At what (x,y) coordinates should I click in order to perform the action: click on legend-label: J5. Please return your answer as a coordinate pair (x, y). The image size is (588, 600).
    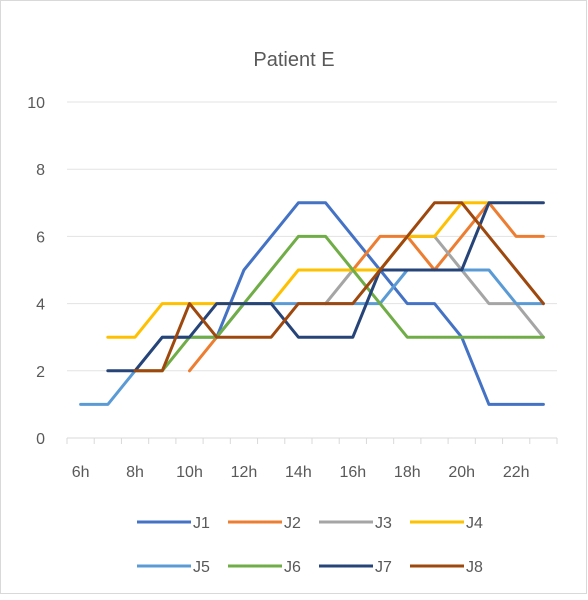
    Looking at the image, I should click on (201, 567).